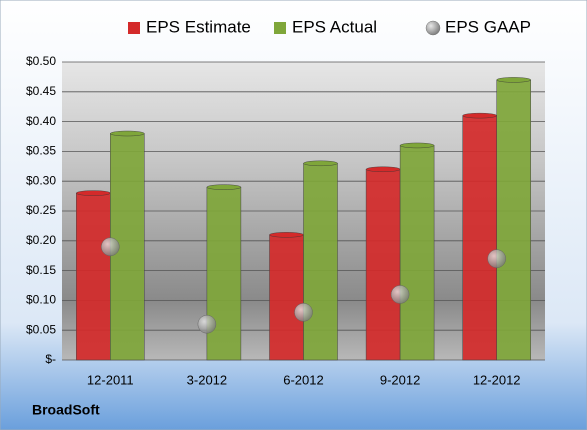 The width and height of the screenshot is (587, 430). What do you see at coordinates (41, 91) in the screenshot?
I see `y-tick-label: $0.45` at bounding box center [41, 91].